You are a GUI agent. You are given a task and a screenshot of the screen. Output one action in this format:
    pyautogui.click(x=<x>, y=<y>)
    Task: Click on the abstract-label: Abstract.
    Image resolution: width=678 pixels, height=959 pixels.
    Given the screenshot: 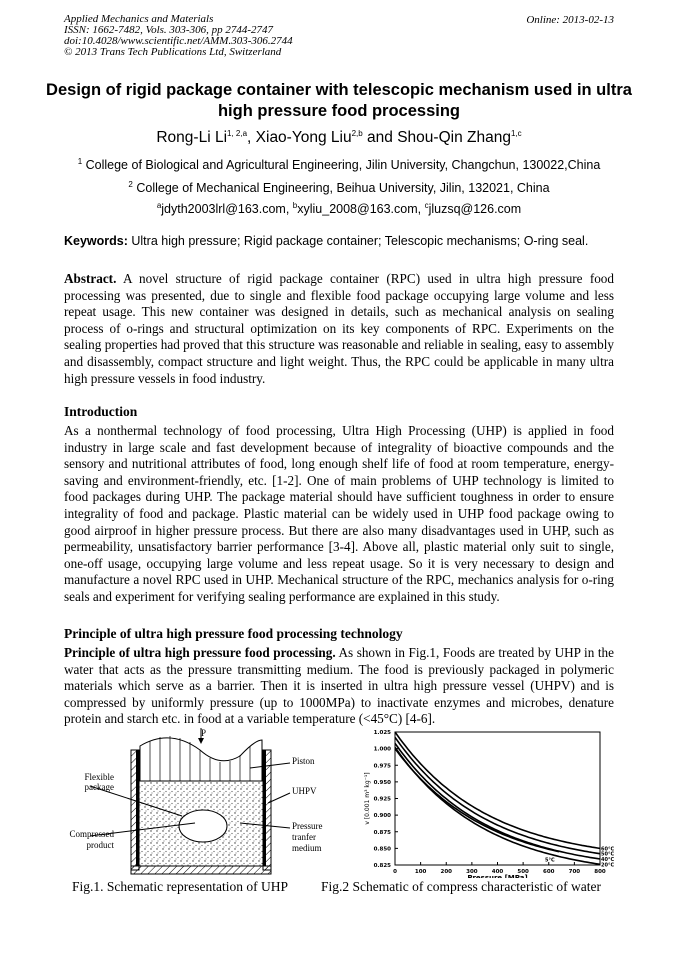 What is the action you would take?
    pyautogui.click(x=90, y=278)
    